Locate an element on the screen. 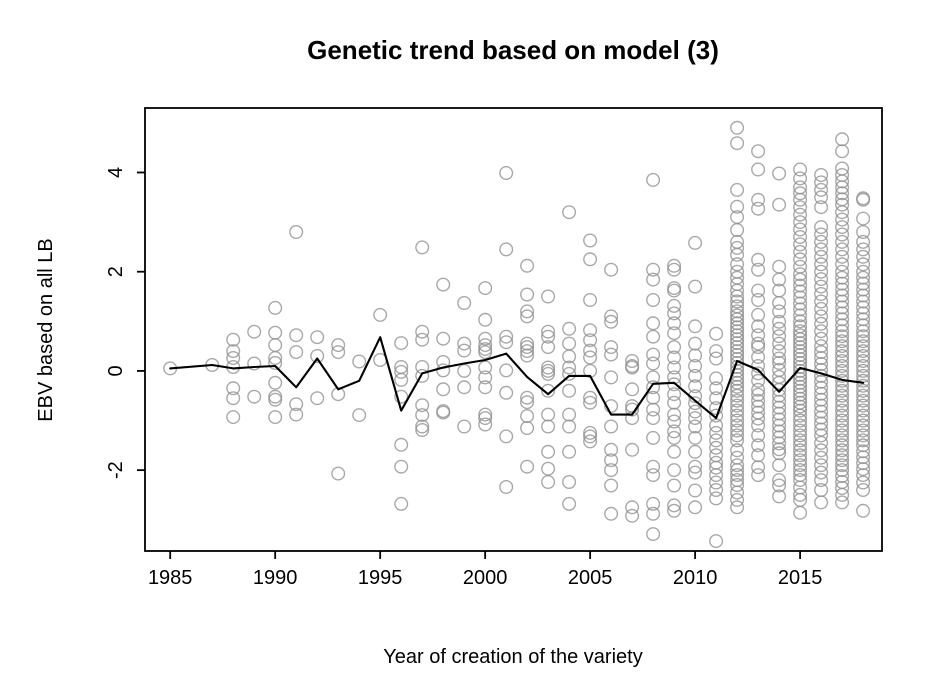  x-tick-label: 1990 is located at coordinates (275, 578).